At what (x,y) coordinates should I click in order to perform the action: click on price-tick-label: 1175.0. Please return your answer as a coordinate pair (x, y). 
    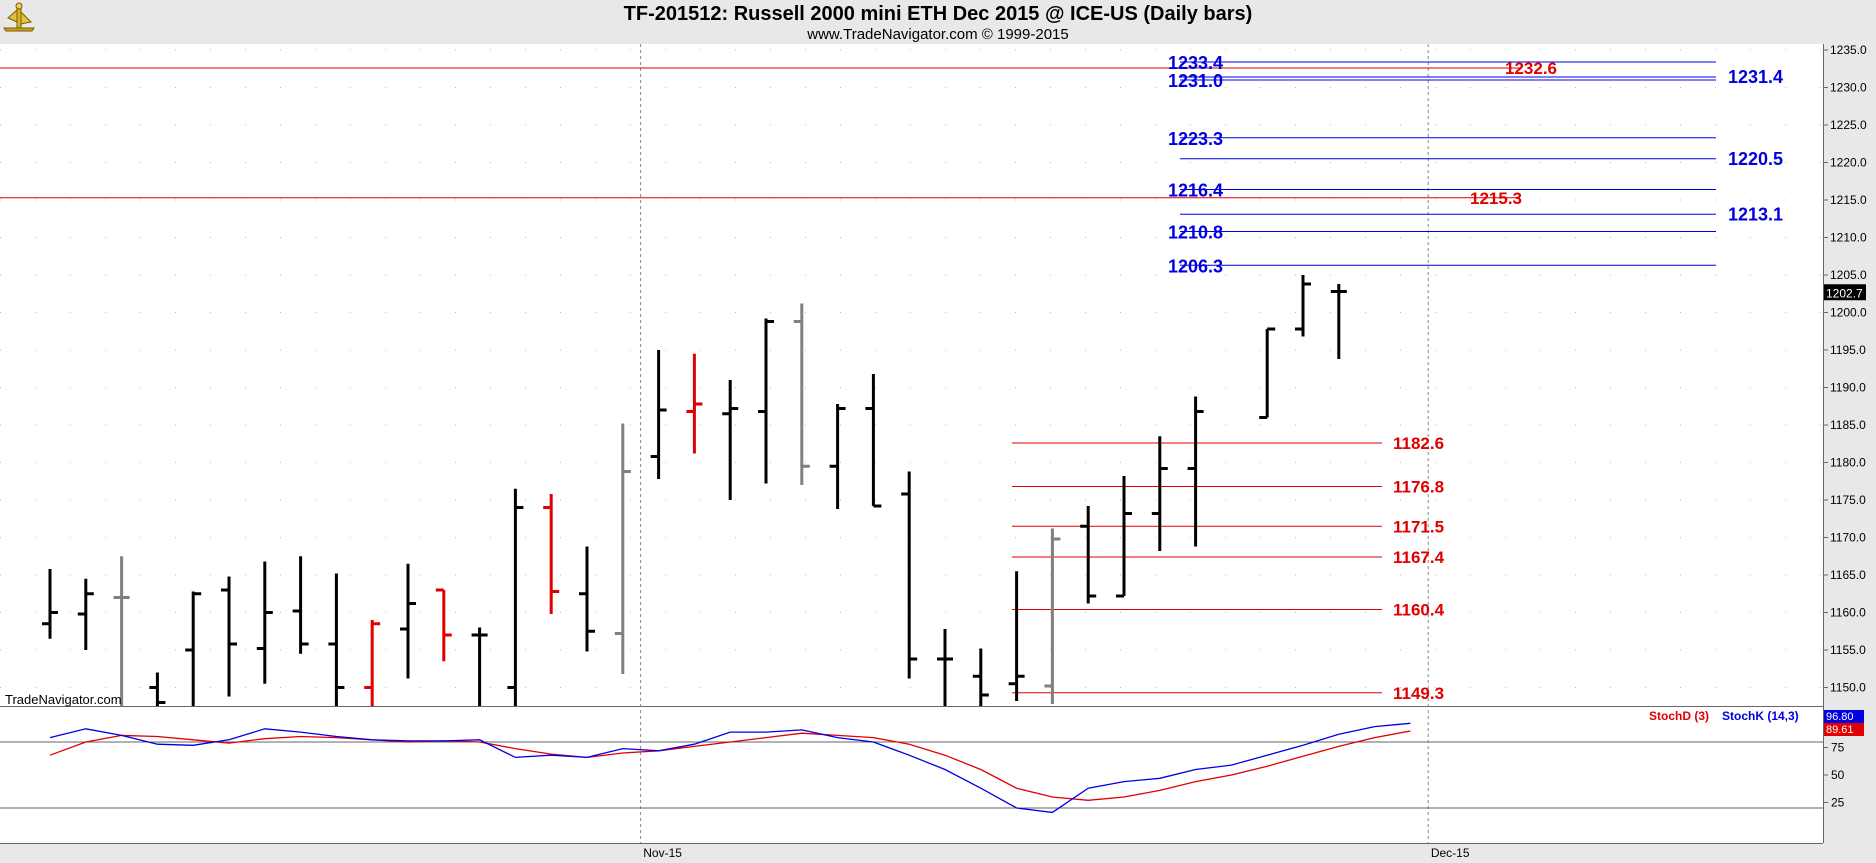
    Looking at the image, I should click on (1848, 500).